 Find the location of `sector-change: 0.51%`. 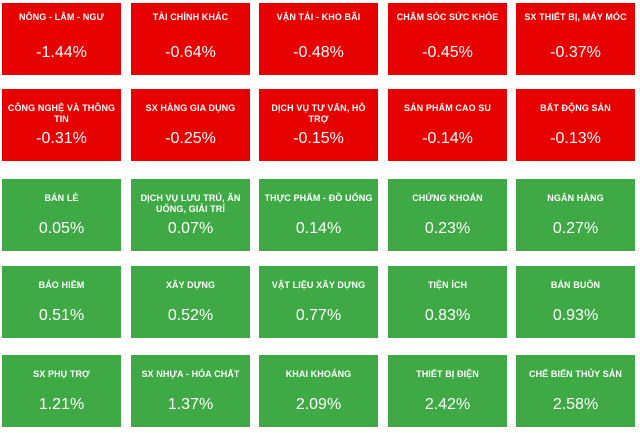

sector-change: 0.51% is located at coordinates (61, 315).